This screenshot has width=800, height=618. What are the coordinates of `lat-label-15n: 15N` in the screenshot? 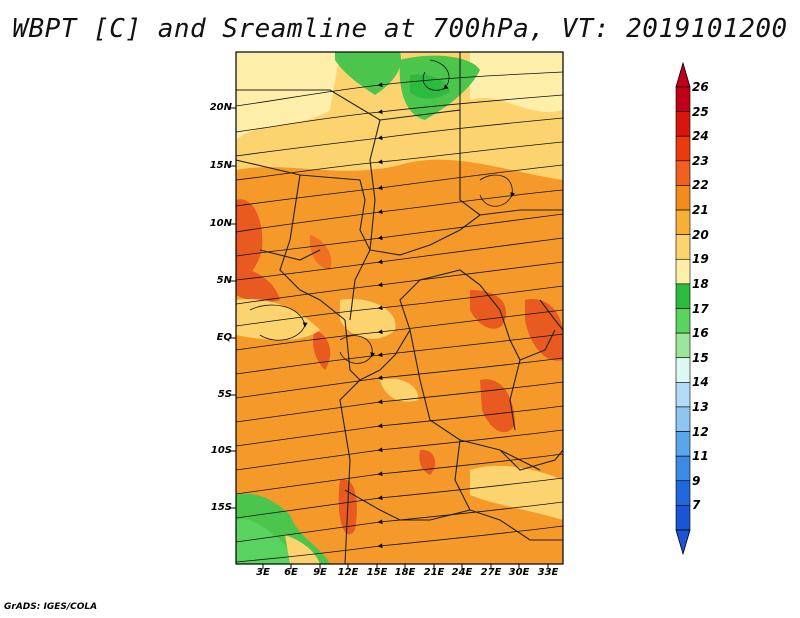 It's located at (220, 165).